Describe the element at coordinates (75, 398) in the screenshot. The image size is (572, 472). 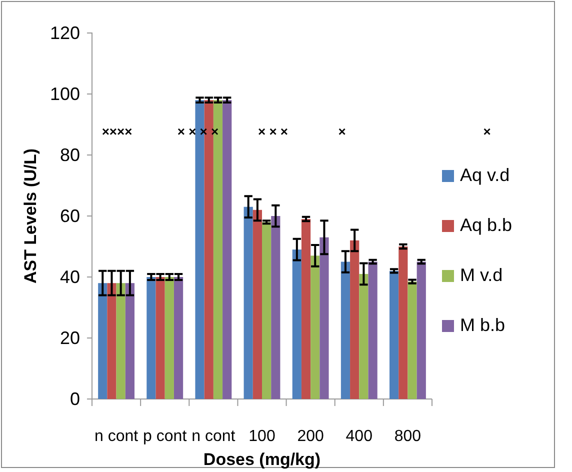
I see `y-tick-label: 0` at that location.